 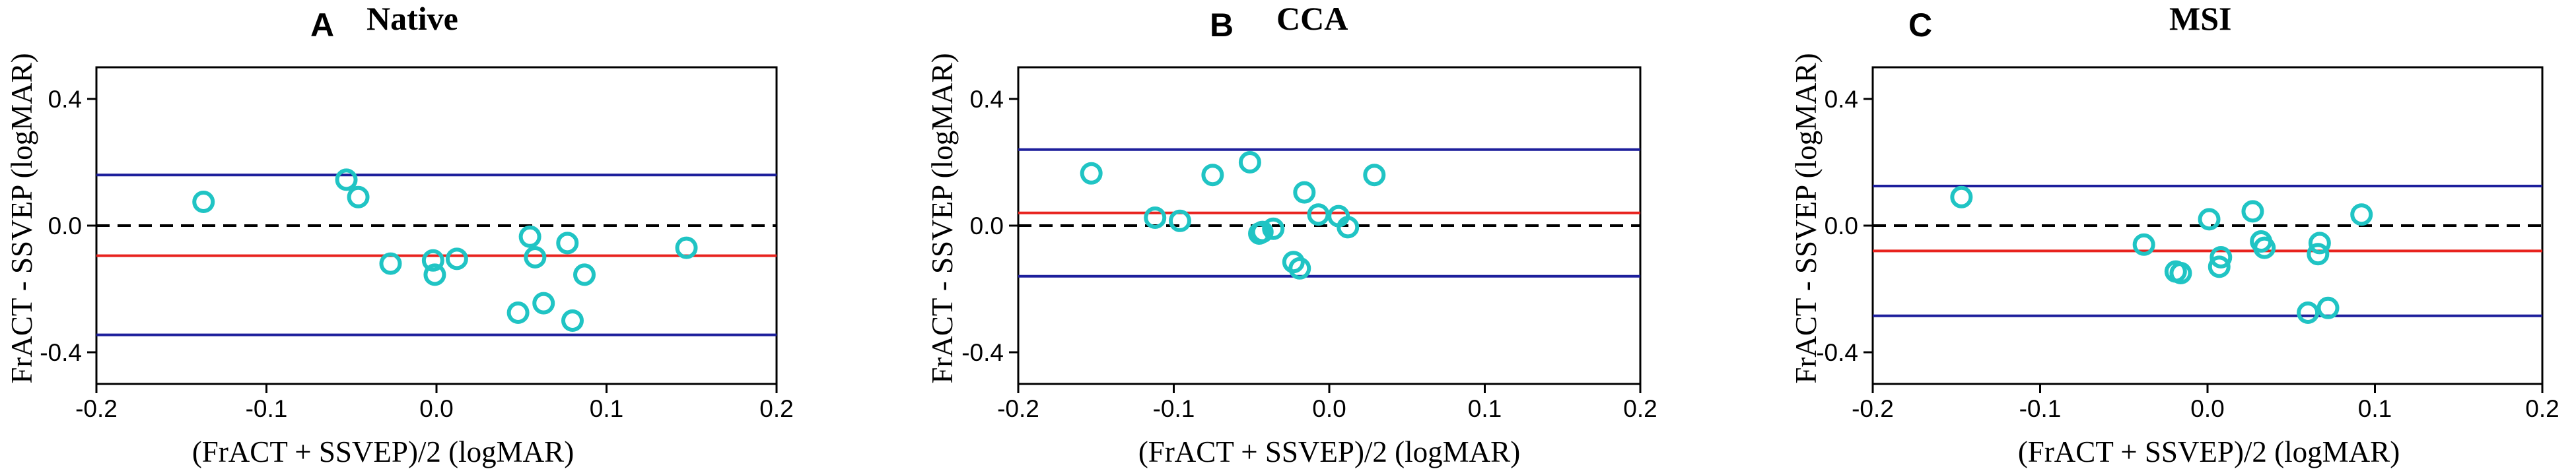 I want to click on panel-title: CCA, so click(x=1312, y=18).